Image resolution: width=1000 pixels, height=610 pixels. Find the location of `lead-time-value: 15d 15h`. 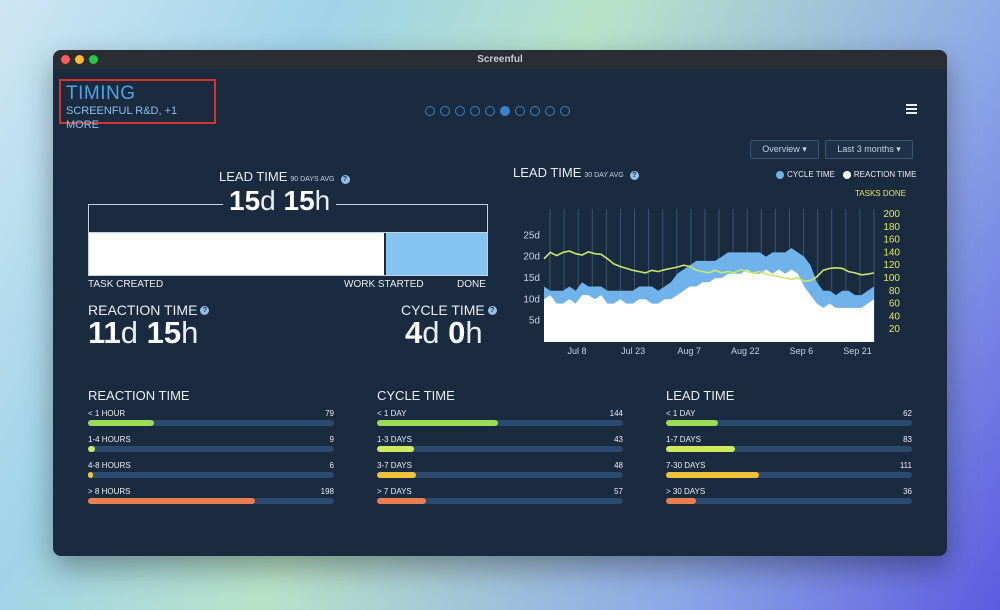

lead-time-value: 15d 15h is located at coordinates (280, 201).